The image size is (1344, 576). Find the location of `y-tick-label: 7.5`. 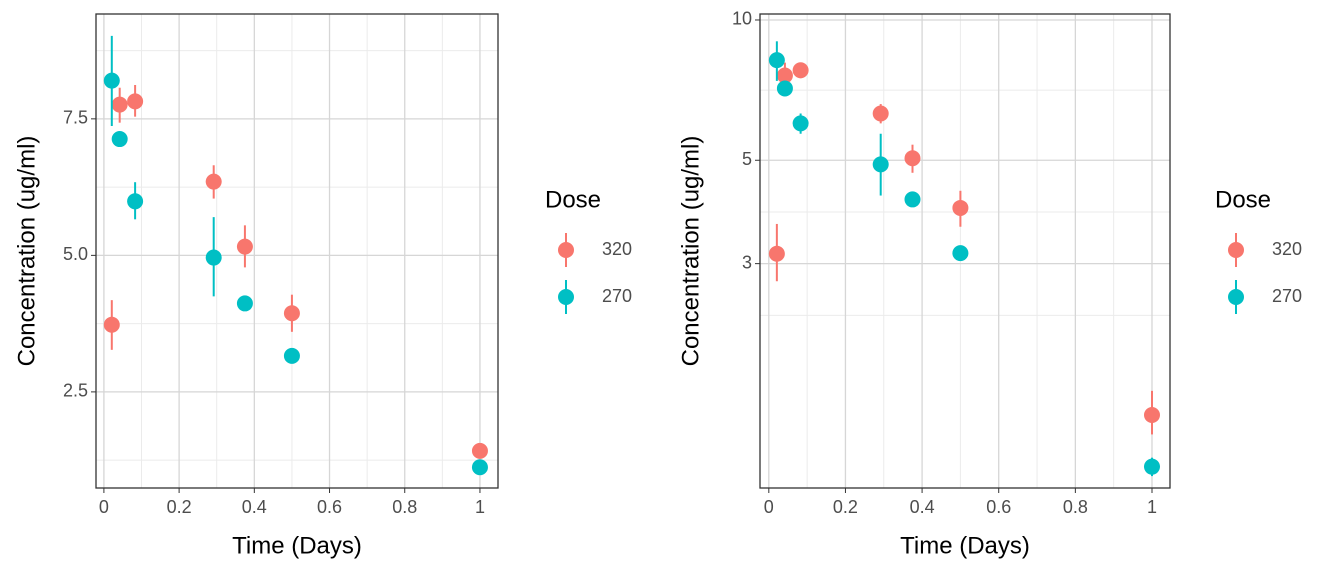

y-tick-label: 7.5 is located at coordinates (75, 118).